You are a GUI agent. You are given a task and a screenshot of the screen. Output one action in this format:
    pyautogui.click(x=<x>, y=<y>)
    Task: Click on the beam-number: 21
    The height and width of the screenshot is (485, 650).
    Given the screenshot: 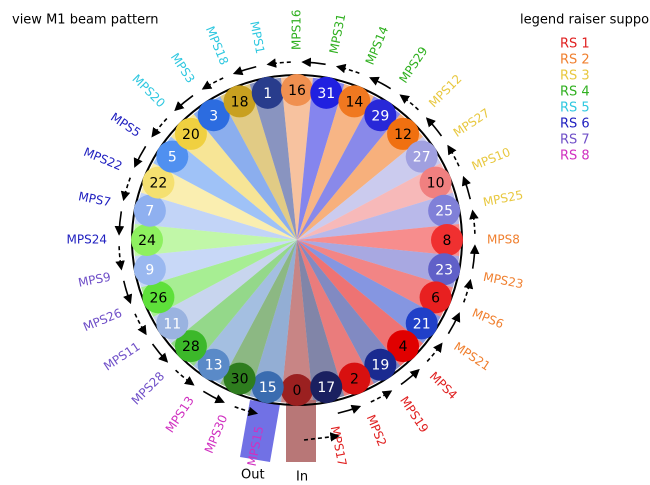 What is the action you would take?
    pyautogui.click(x=422, y=324)
    